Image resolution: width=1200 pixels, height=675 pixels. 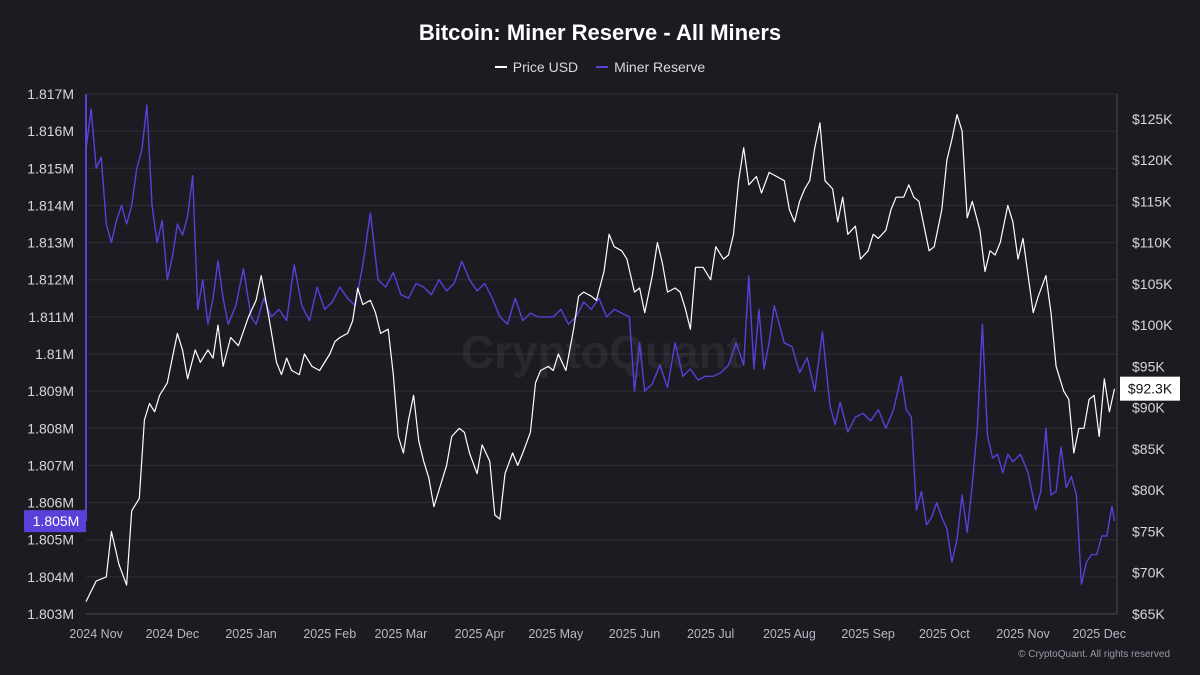 What do you see at coordinates (545, 67) in the screenshot?
I see `legend-label-price: Price USD` at bounding box center [545, 67].